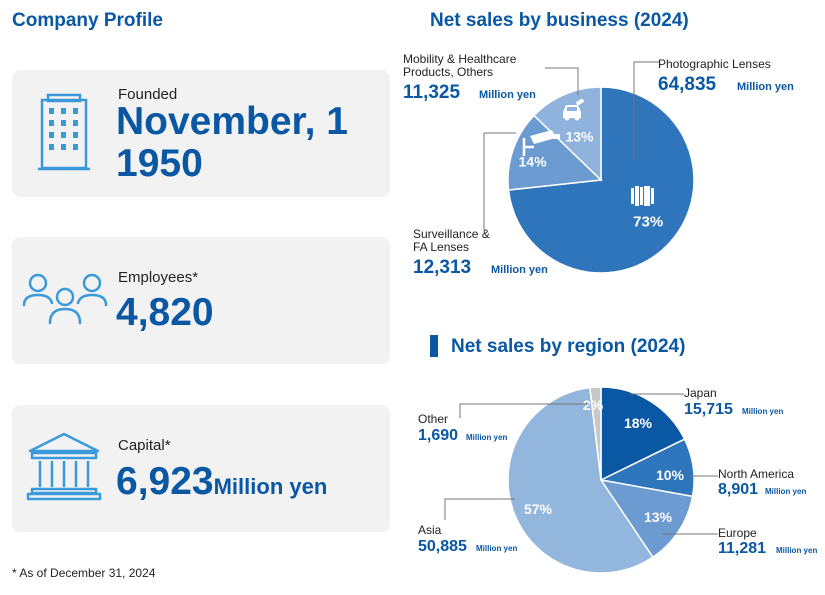  Describe the element at coordinates (714, 64) in the screenshot. I see `business-label-0: Photographic Lenses` at that location.